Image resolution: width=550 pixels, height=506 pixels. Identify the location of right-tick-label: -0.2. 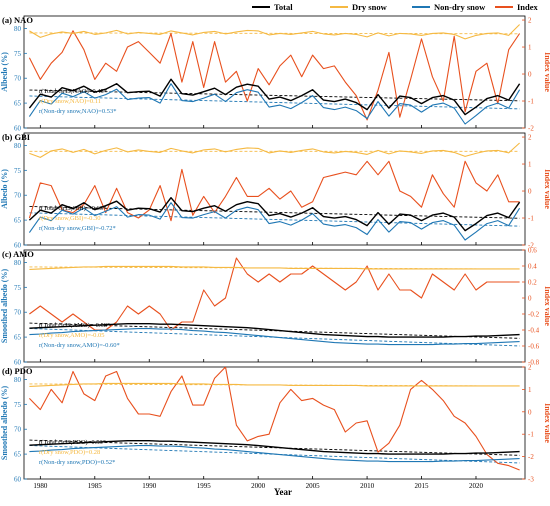
(534, 315).